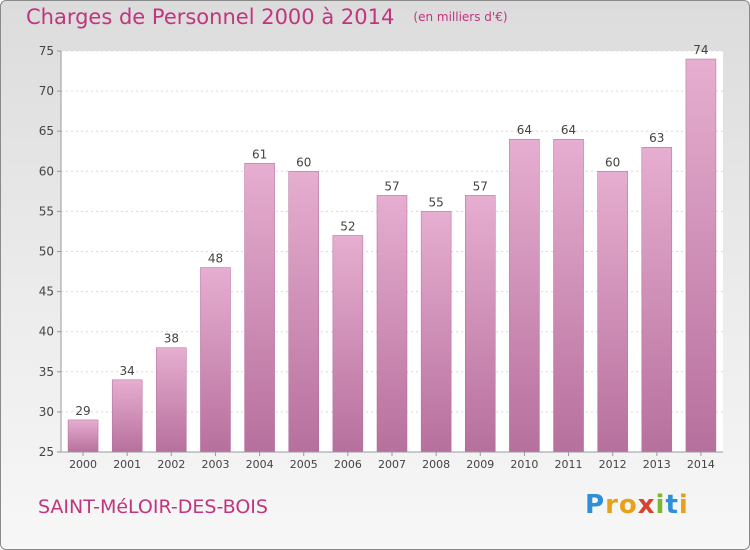  What do you see at coordinates (171, 464) in the screenshot?
I see `x-tick-label: 2002` at bounding box center [171, 464].